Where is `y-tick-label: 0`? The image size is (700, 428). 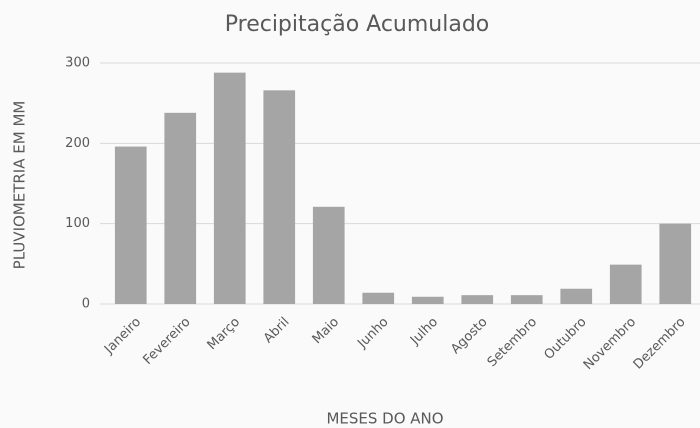 y-tick-label: 0 is located at coordinates (86, 304).